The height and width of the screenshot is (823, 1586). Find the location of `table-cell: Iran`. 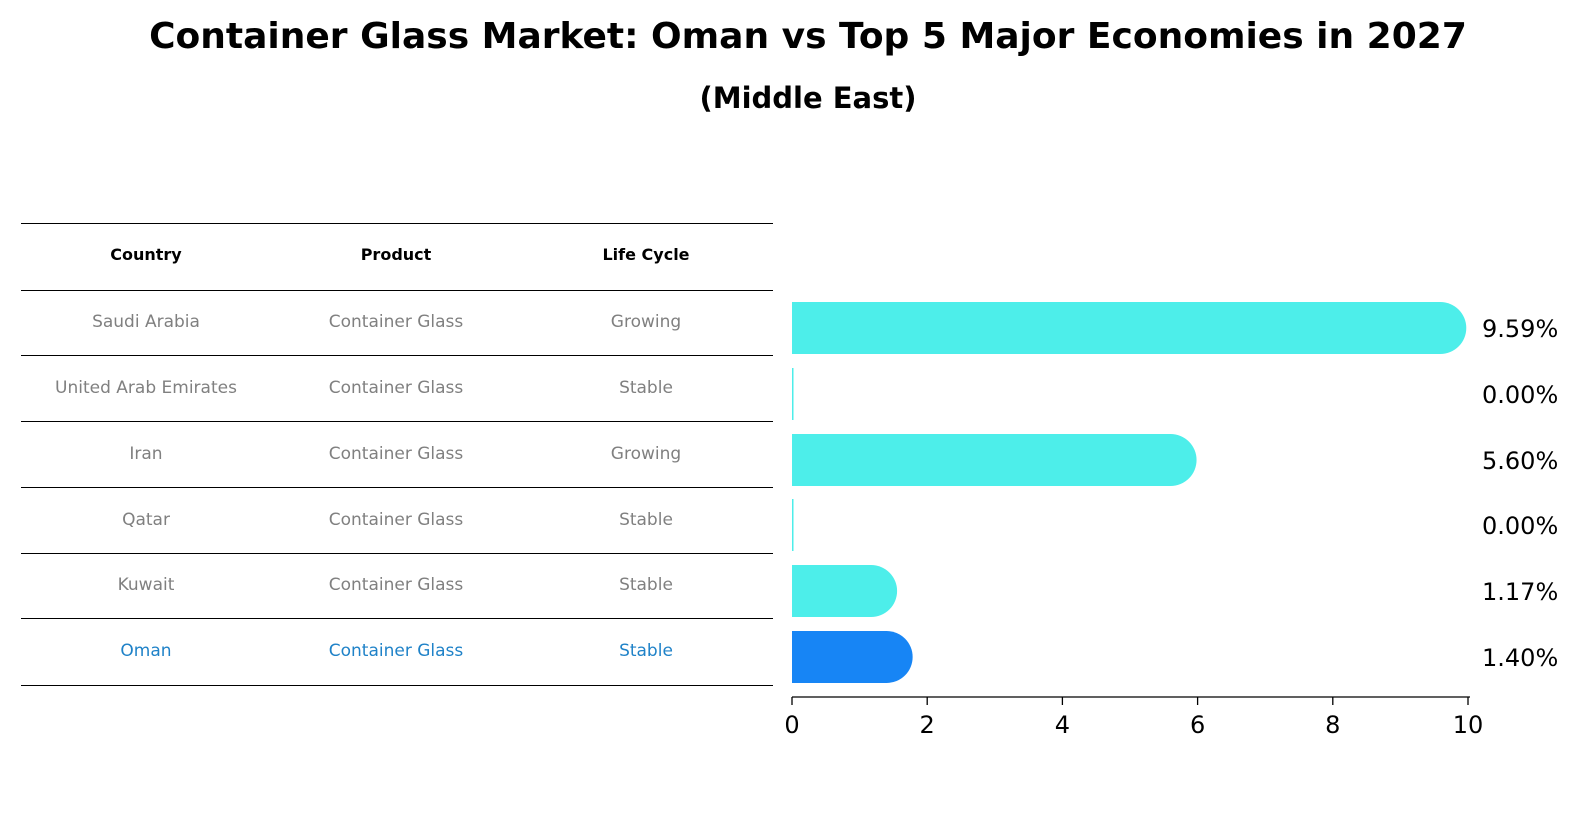

table-cell: Iran is located at coordinates (146, 454).